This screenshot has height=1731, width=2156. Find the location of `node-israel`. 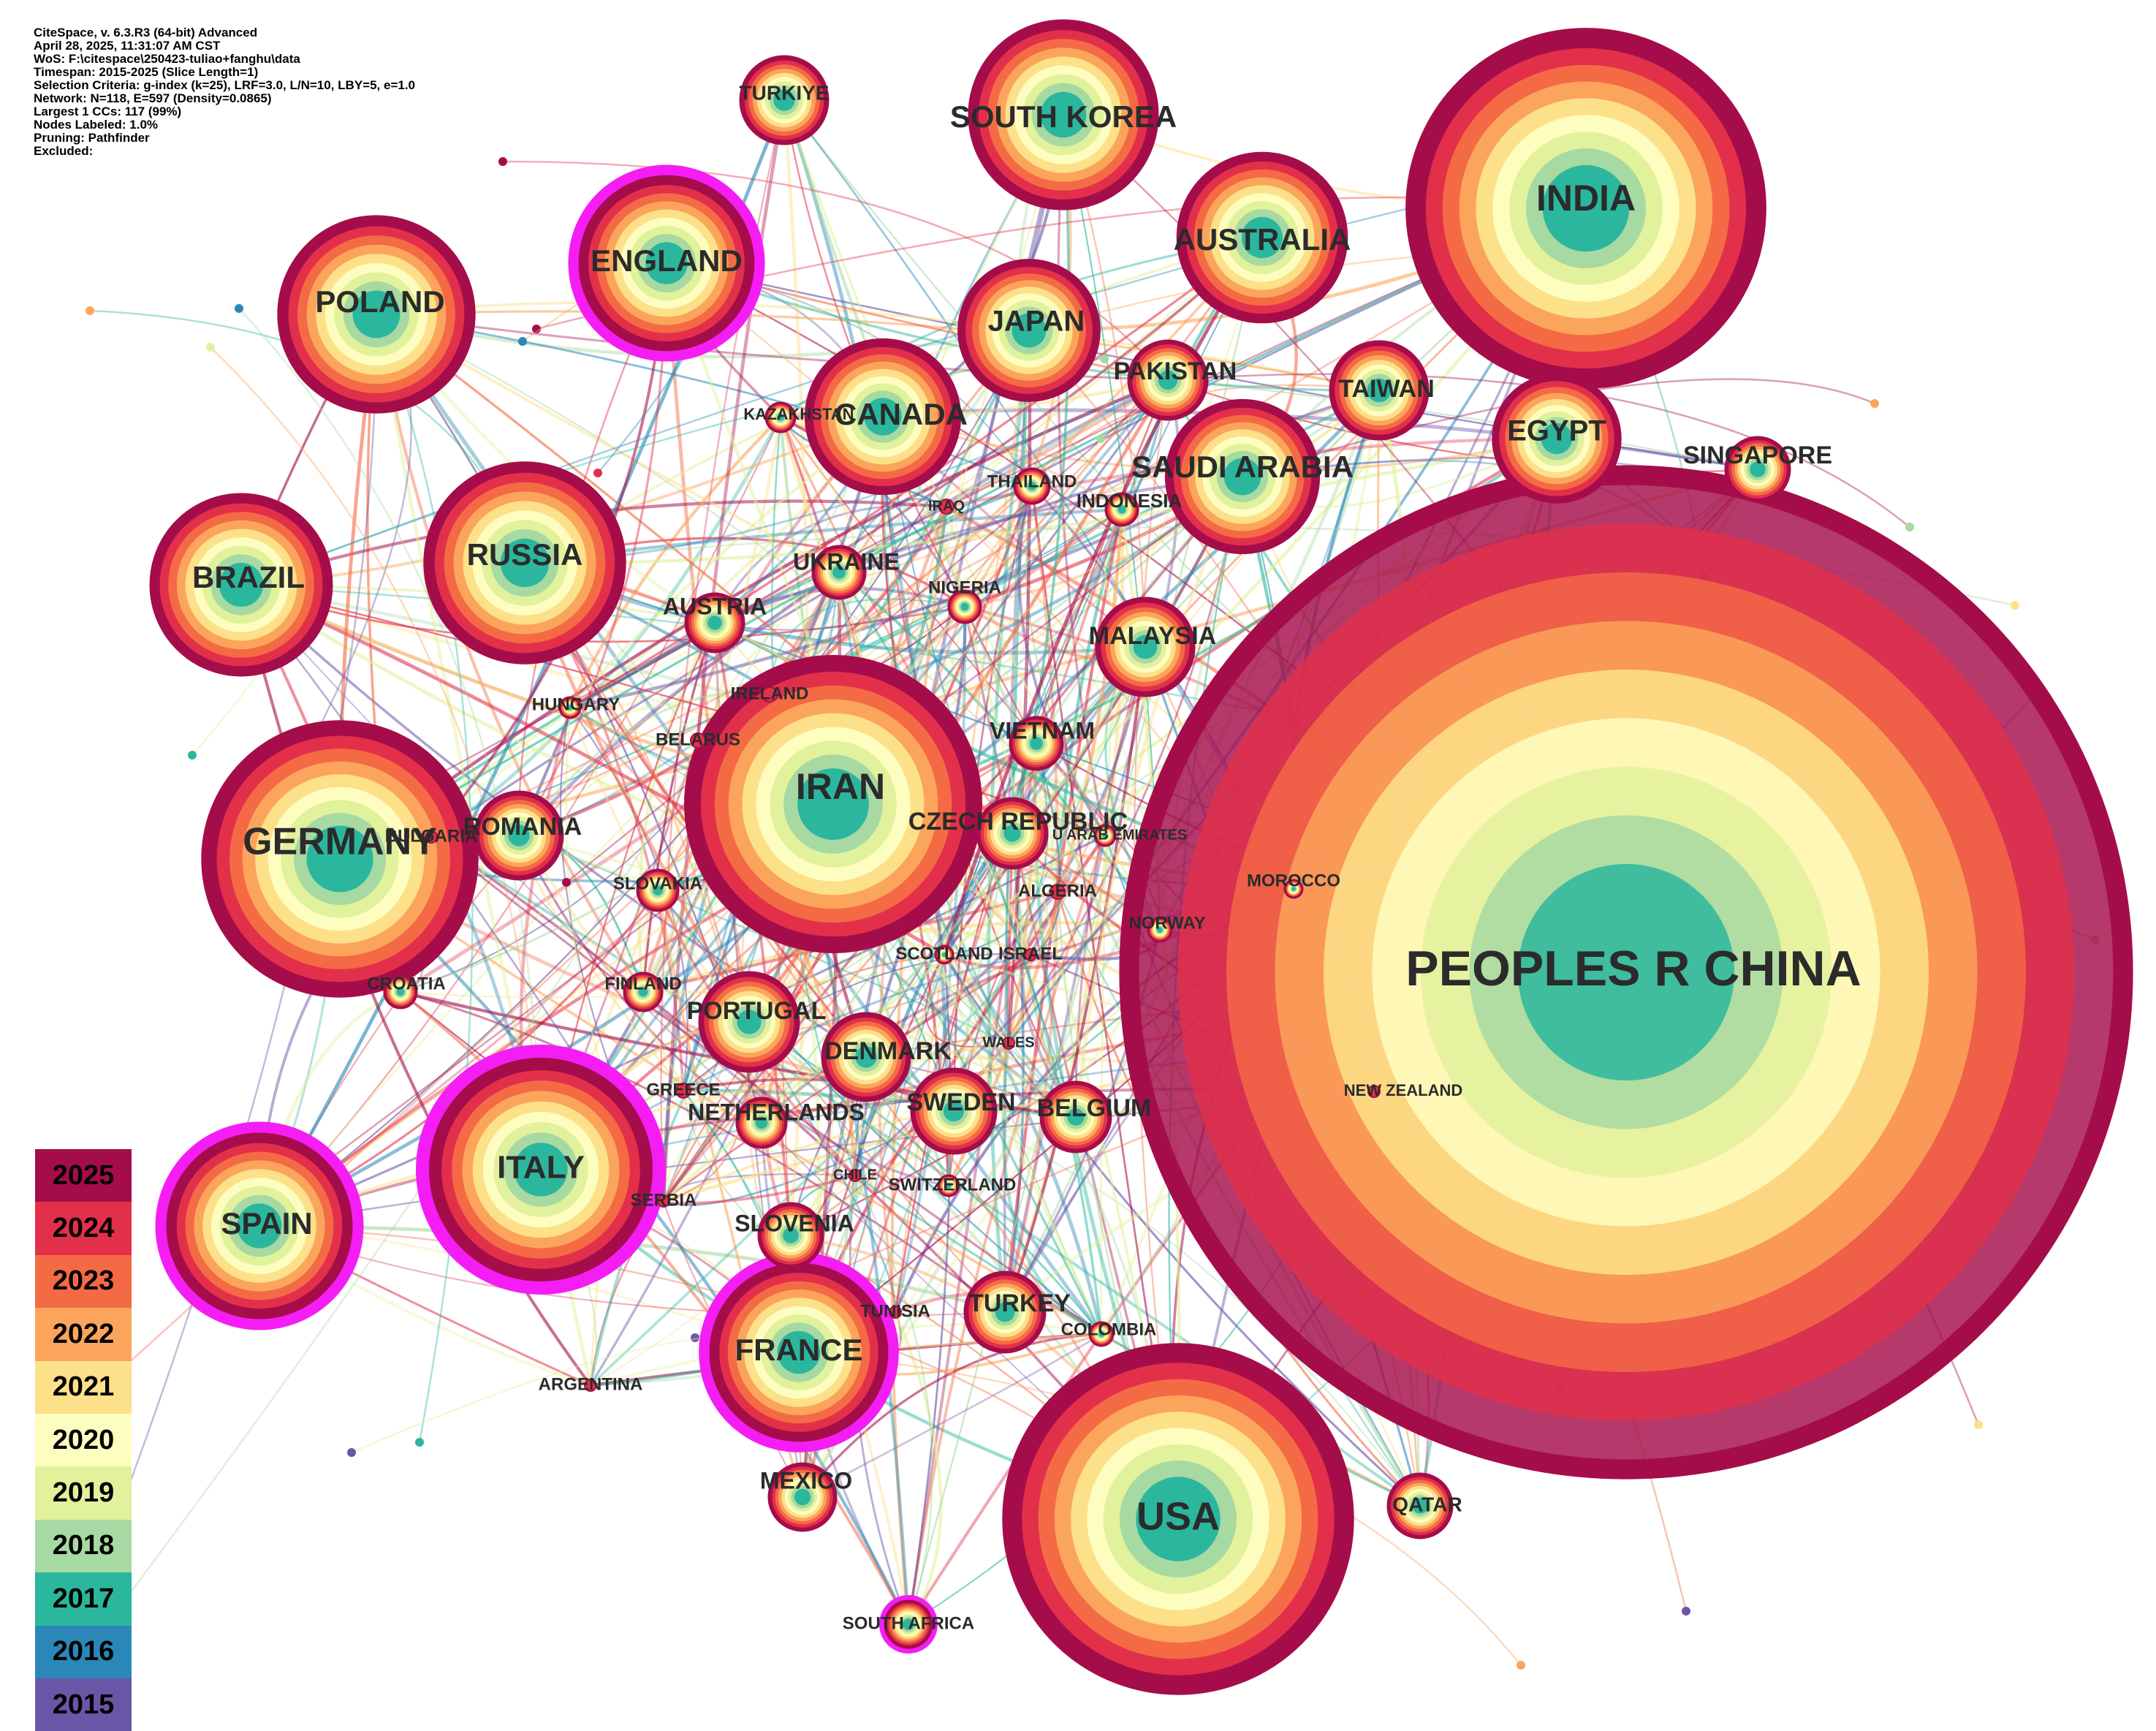

node-israel is located at coordinates (1030, 955).